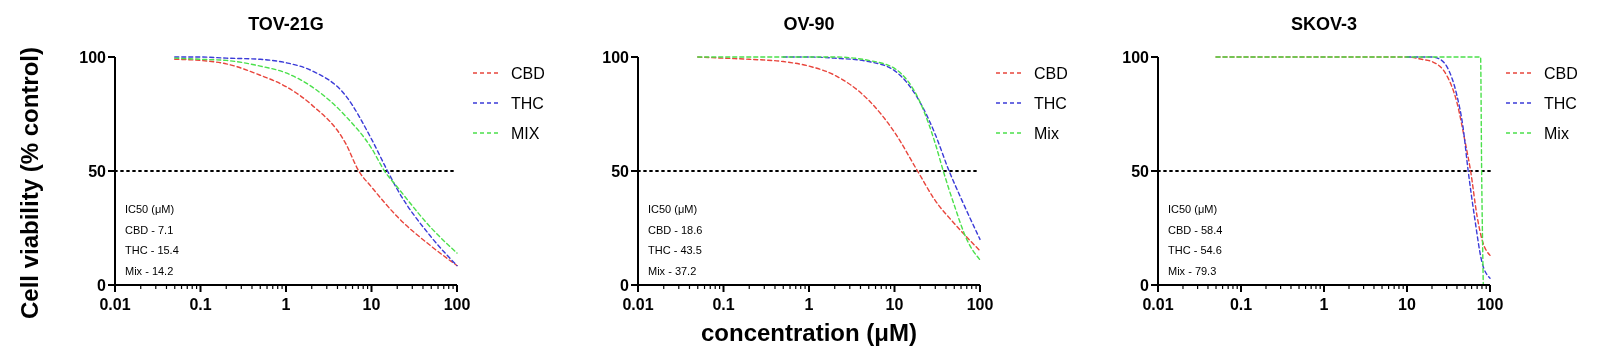 This screenshot has height=351, width=1600. What do you see at coordinates (809, 24) in the screenshot?
I see `chart-title: OV-90` at bounding box center [809, 24].